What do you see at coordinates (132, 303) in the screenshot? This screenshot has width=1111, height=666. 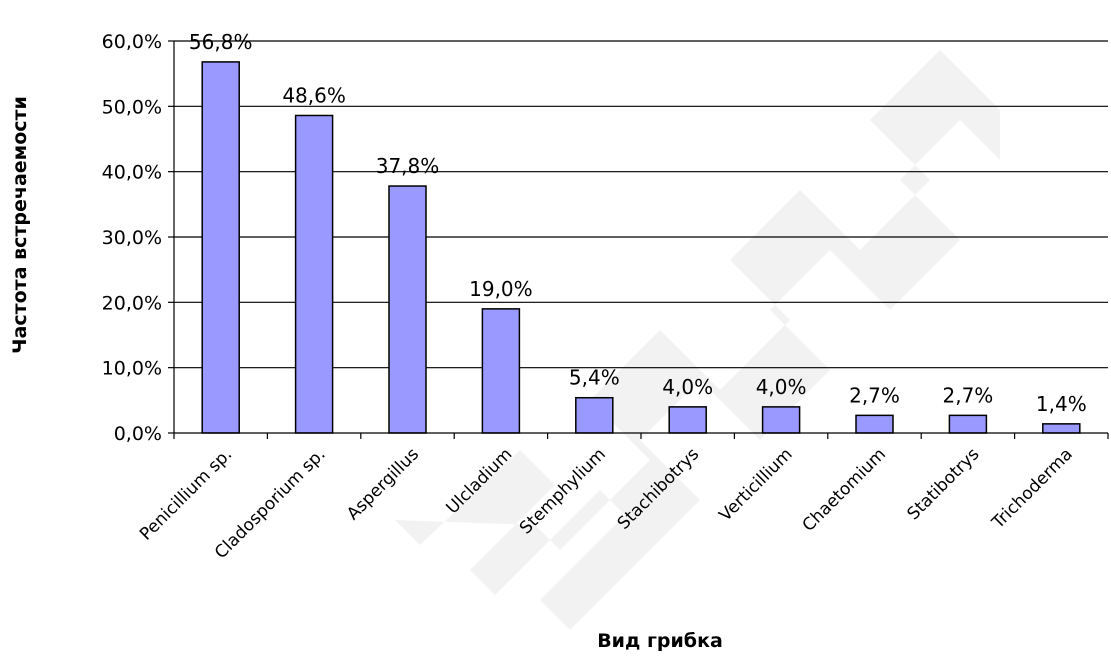 I see `y-tick-label: 20,0%` at bounding box center [132, 303].